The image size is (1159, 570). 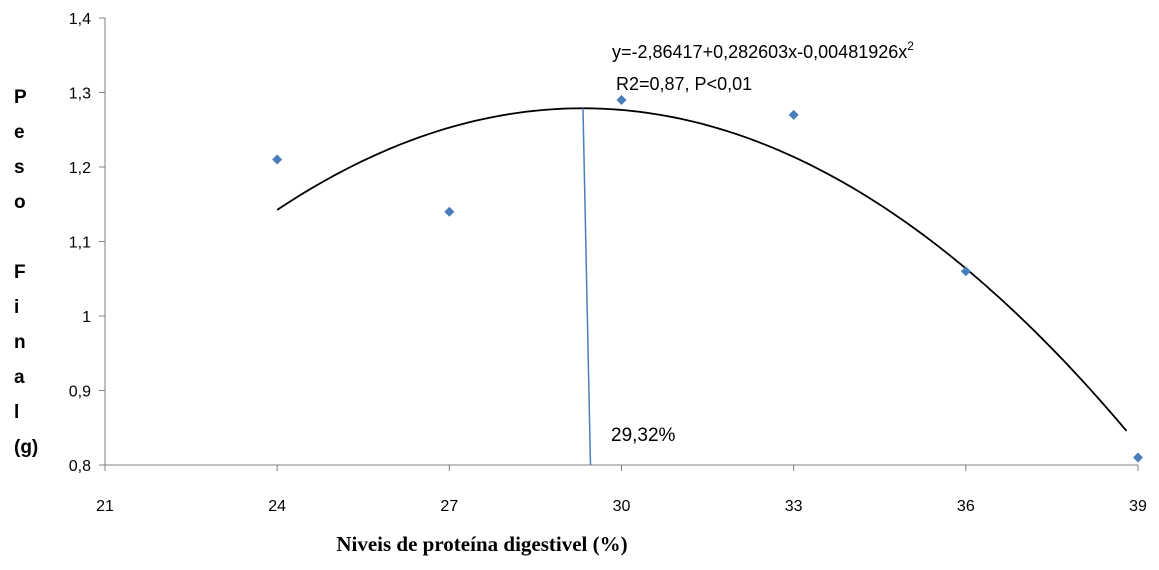 What do you see at coordinates (86, 317) in the screenshot?
I see `y-tick-label: 1` at bounding box center [86, 317].